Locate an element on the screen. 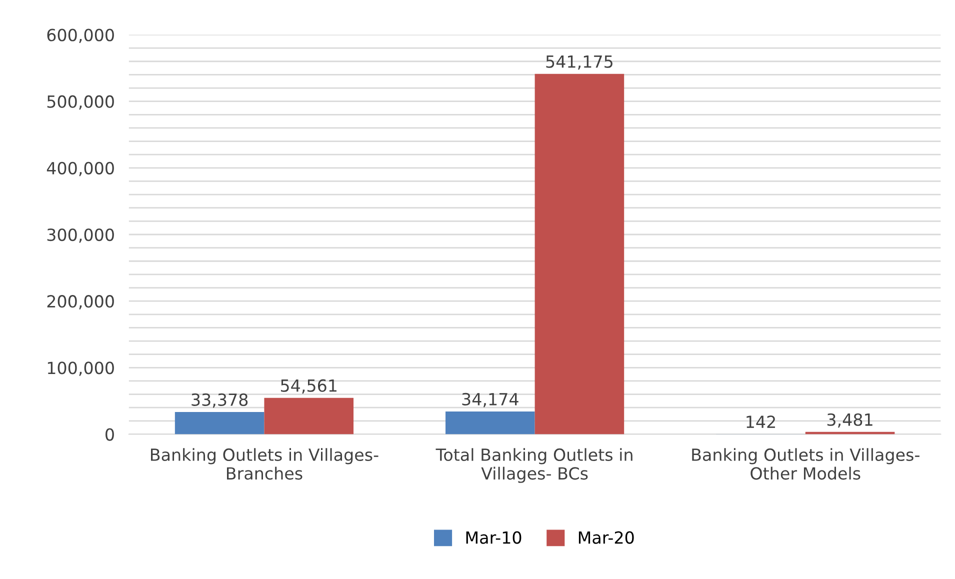 The image size is (955, 579). y-tick-label: 0 is located at coordinates (110, 434).